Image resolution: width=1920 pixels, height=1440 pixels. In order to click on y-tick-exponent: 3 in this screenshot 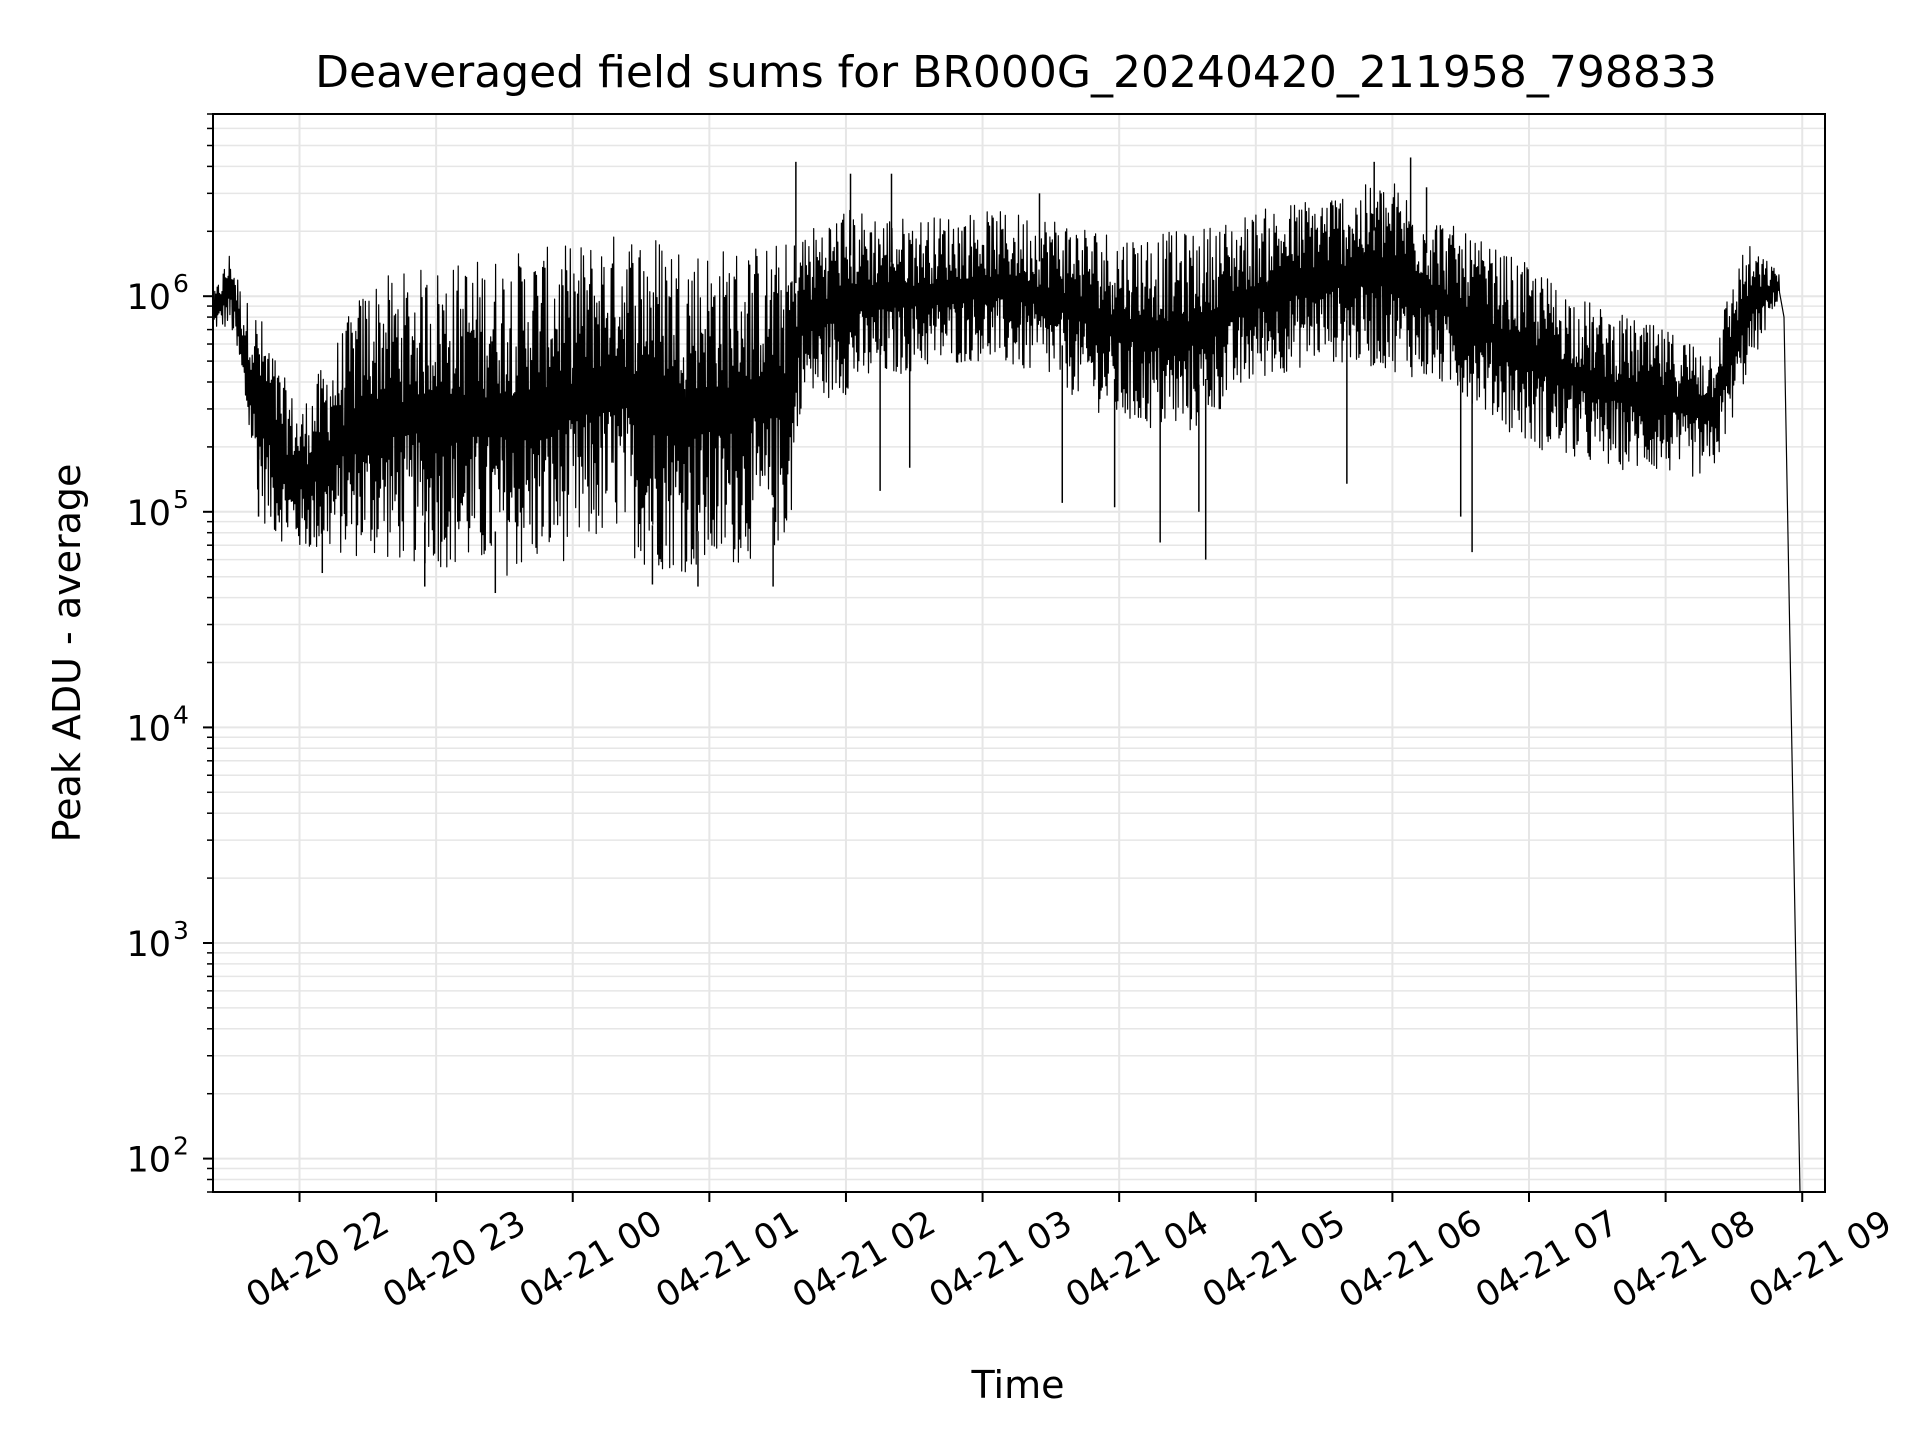, I will do `click(181, 930)`.